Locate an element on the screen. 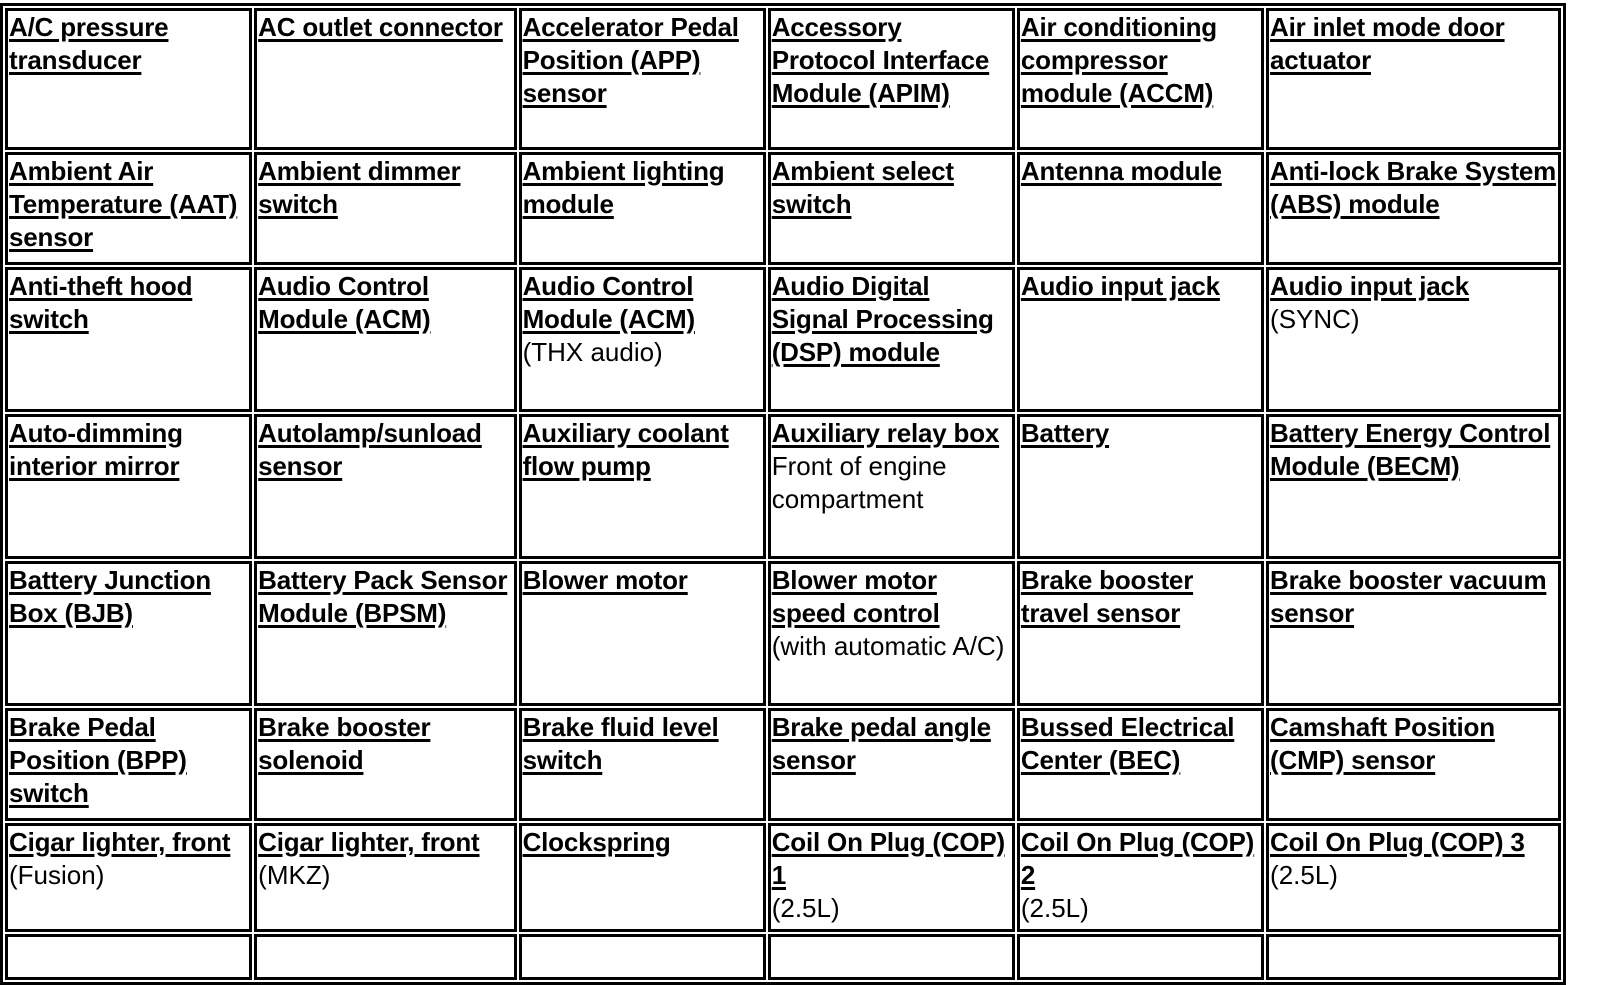  table-cell: Brake booster solenoid is located at coordinates (385, 764).